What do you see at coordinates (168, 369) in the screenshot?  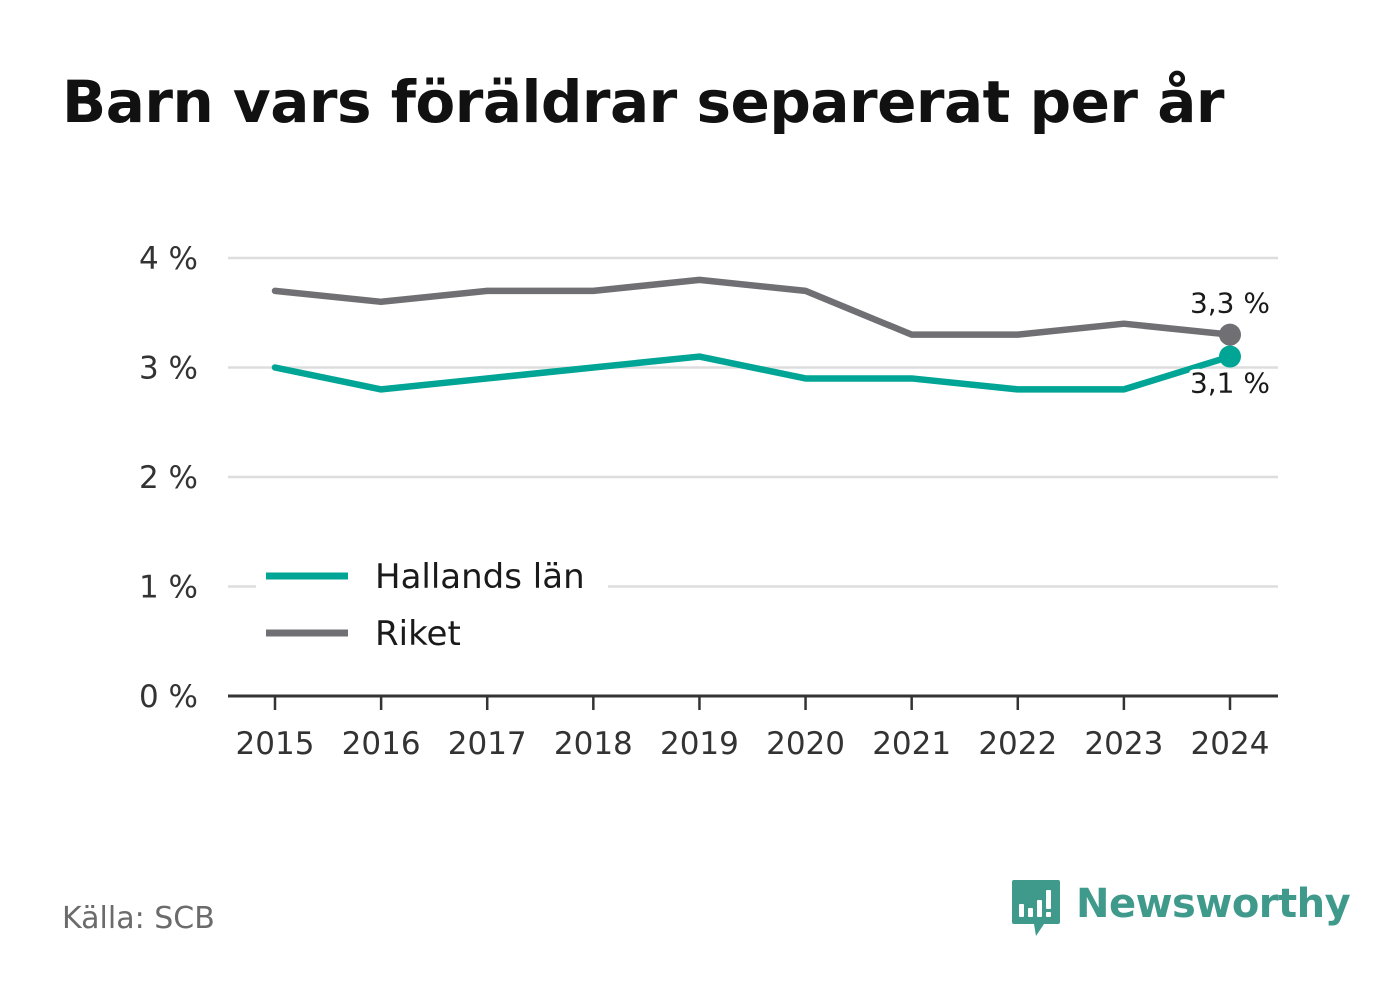 I see `y-tick-label: 3 %` at bounding box center [168, 369].